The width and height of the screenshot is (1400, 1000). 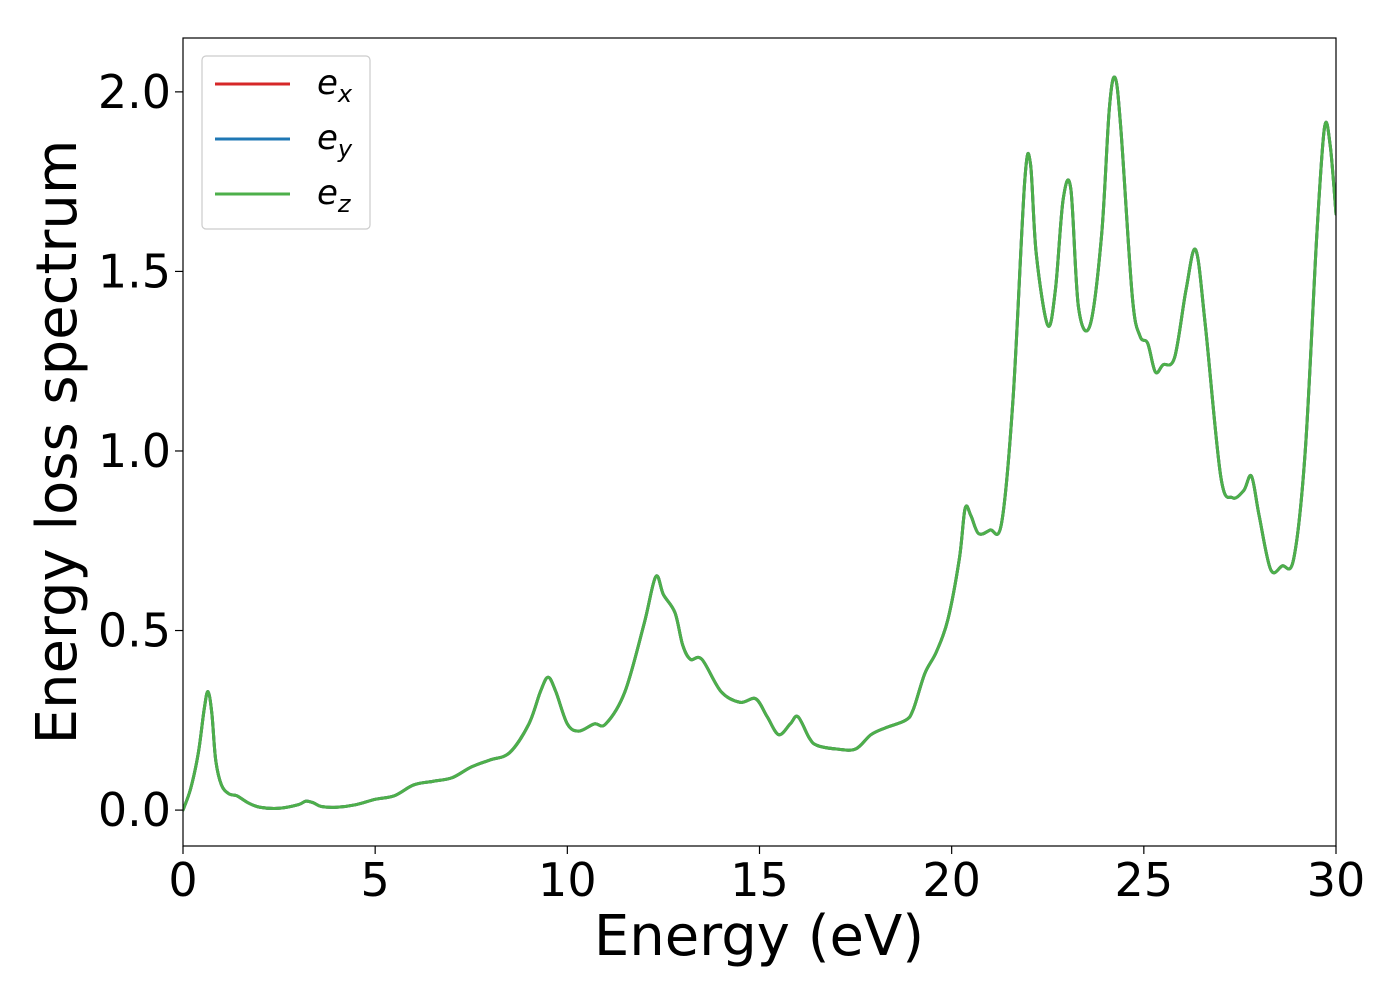 I want to click on x-tick-label: 0, so click(x=182, y=880).